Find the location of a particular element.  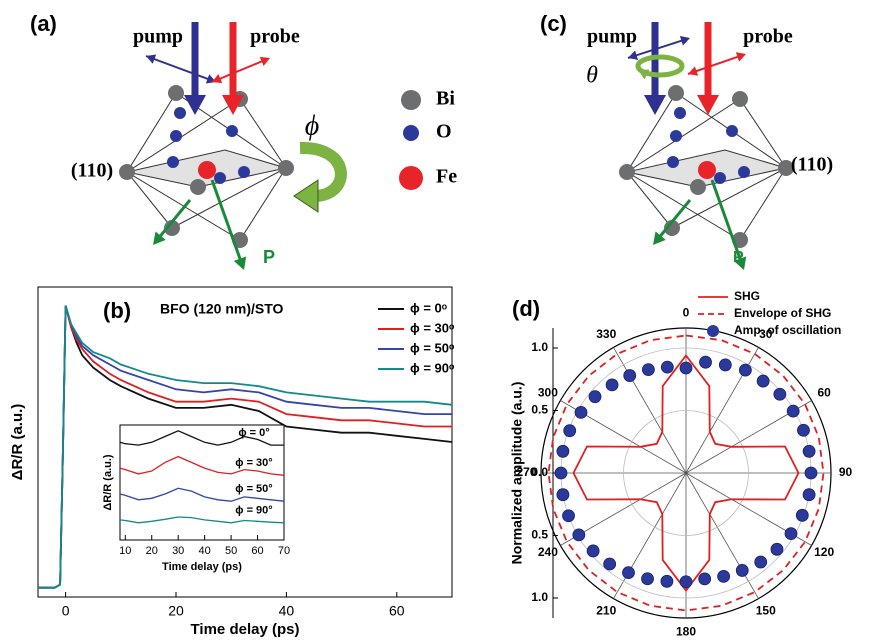

rotation-angle: θ is located at coordinates (592, 76).